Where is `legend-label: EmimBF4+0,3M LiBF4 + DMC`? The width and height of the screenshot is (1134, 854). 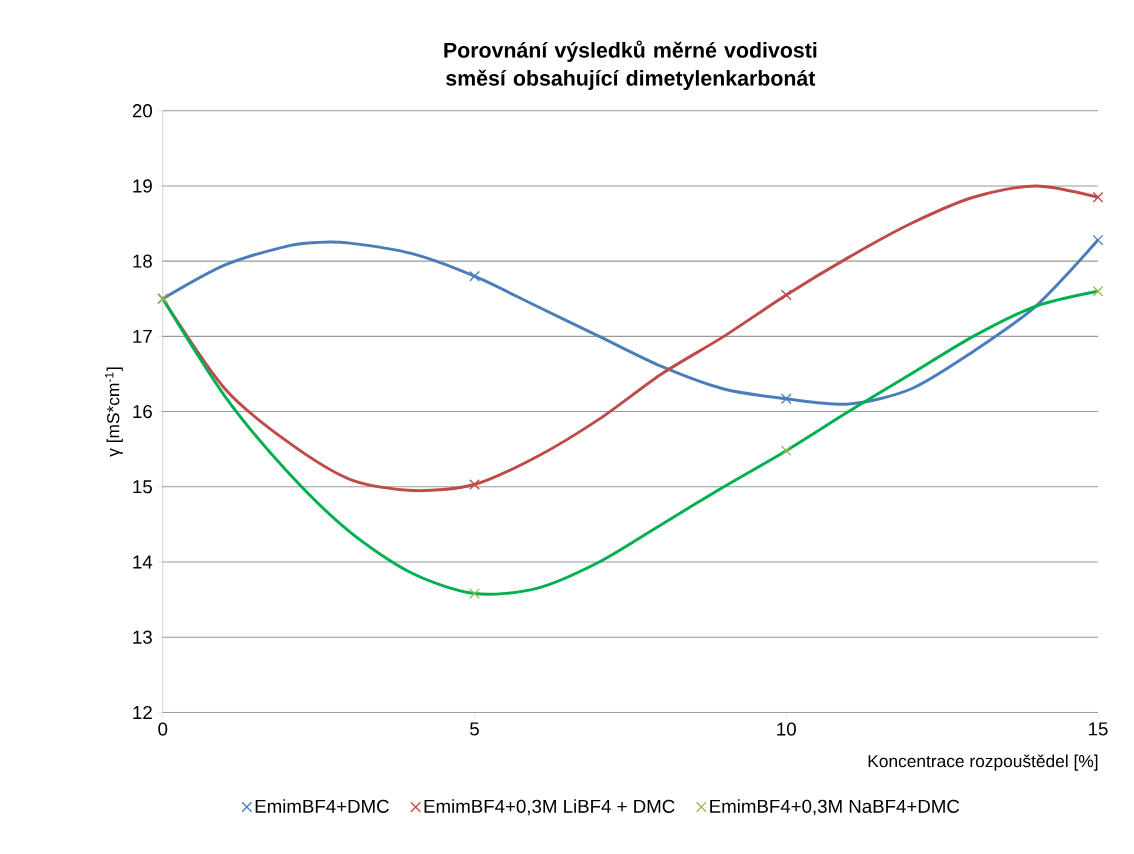
legend-label: EmimBF4+0,3M LiBF4 + DMC is located at coordinates (549, 807).